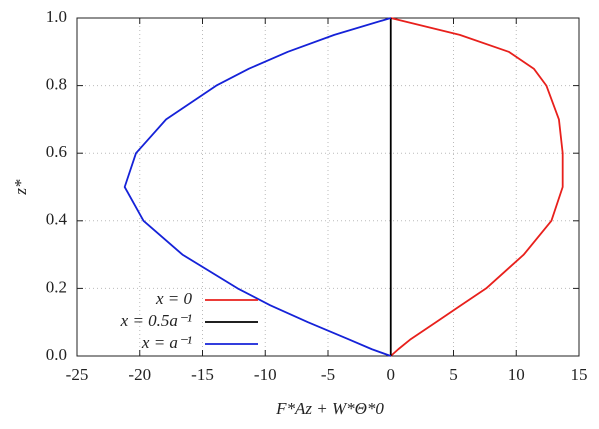 The image size is (599, 429). I want to click on x-tick-label: -15, so click(202, 374).